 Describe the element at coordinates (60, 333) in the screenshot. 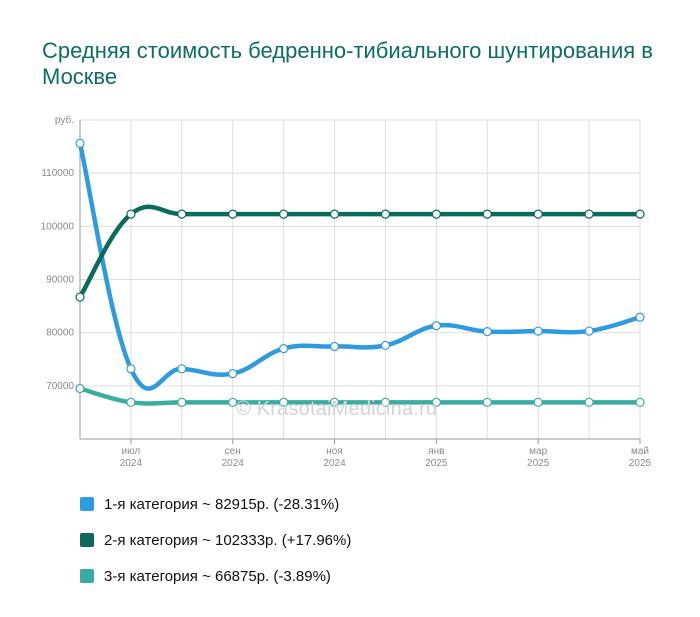

I see `y-tick-label: 80000` at that location.